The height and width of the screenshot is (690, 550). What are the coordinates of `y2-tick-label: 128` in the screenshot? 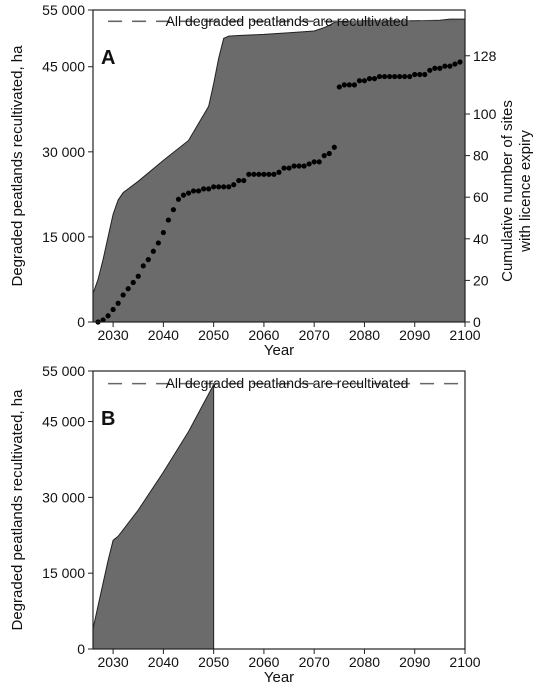 It's located at (485, 56).